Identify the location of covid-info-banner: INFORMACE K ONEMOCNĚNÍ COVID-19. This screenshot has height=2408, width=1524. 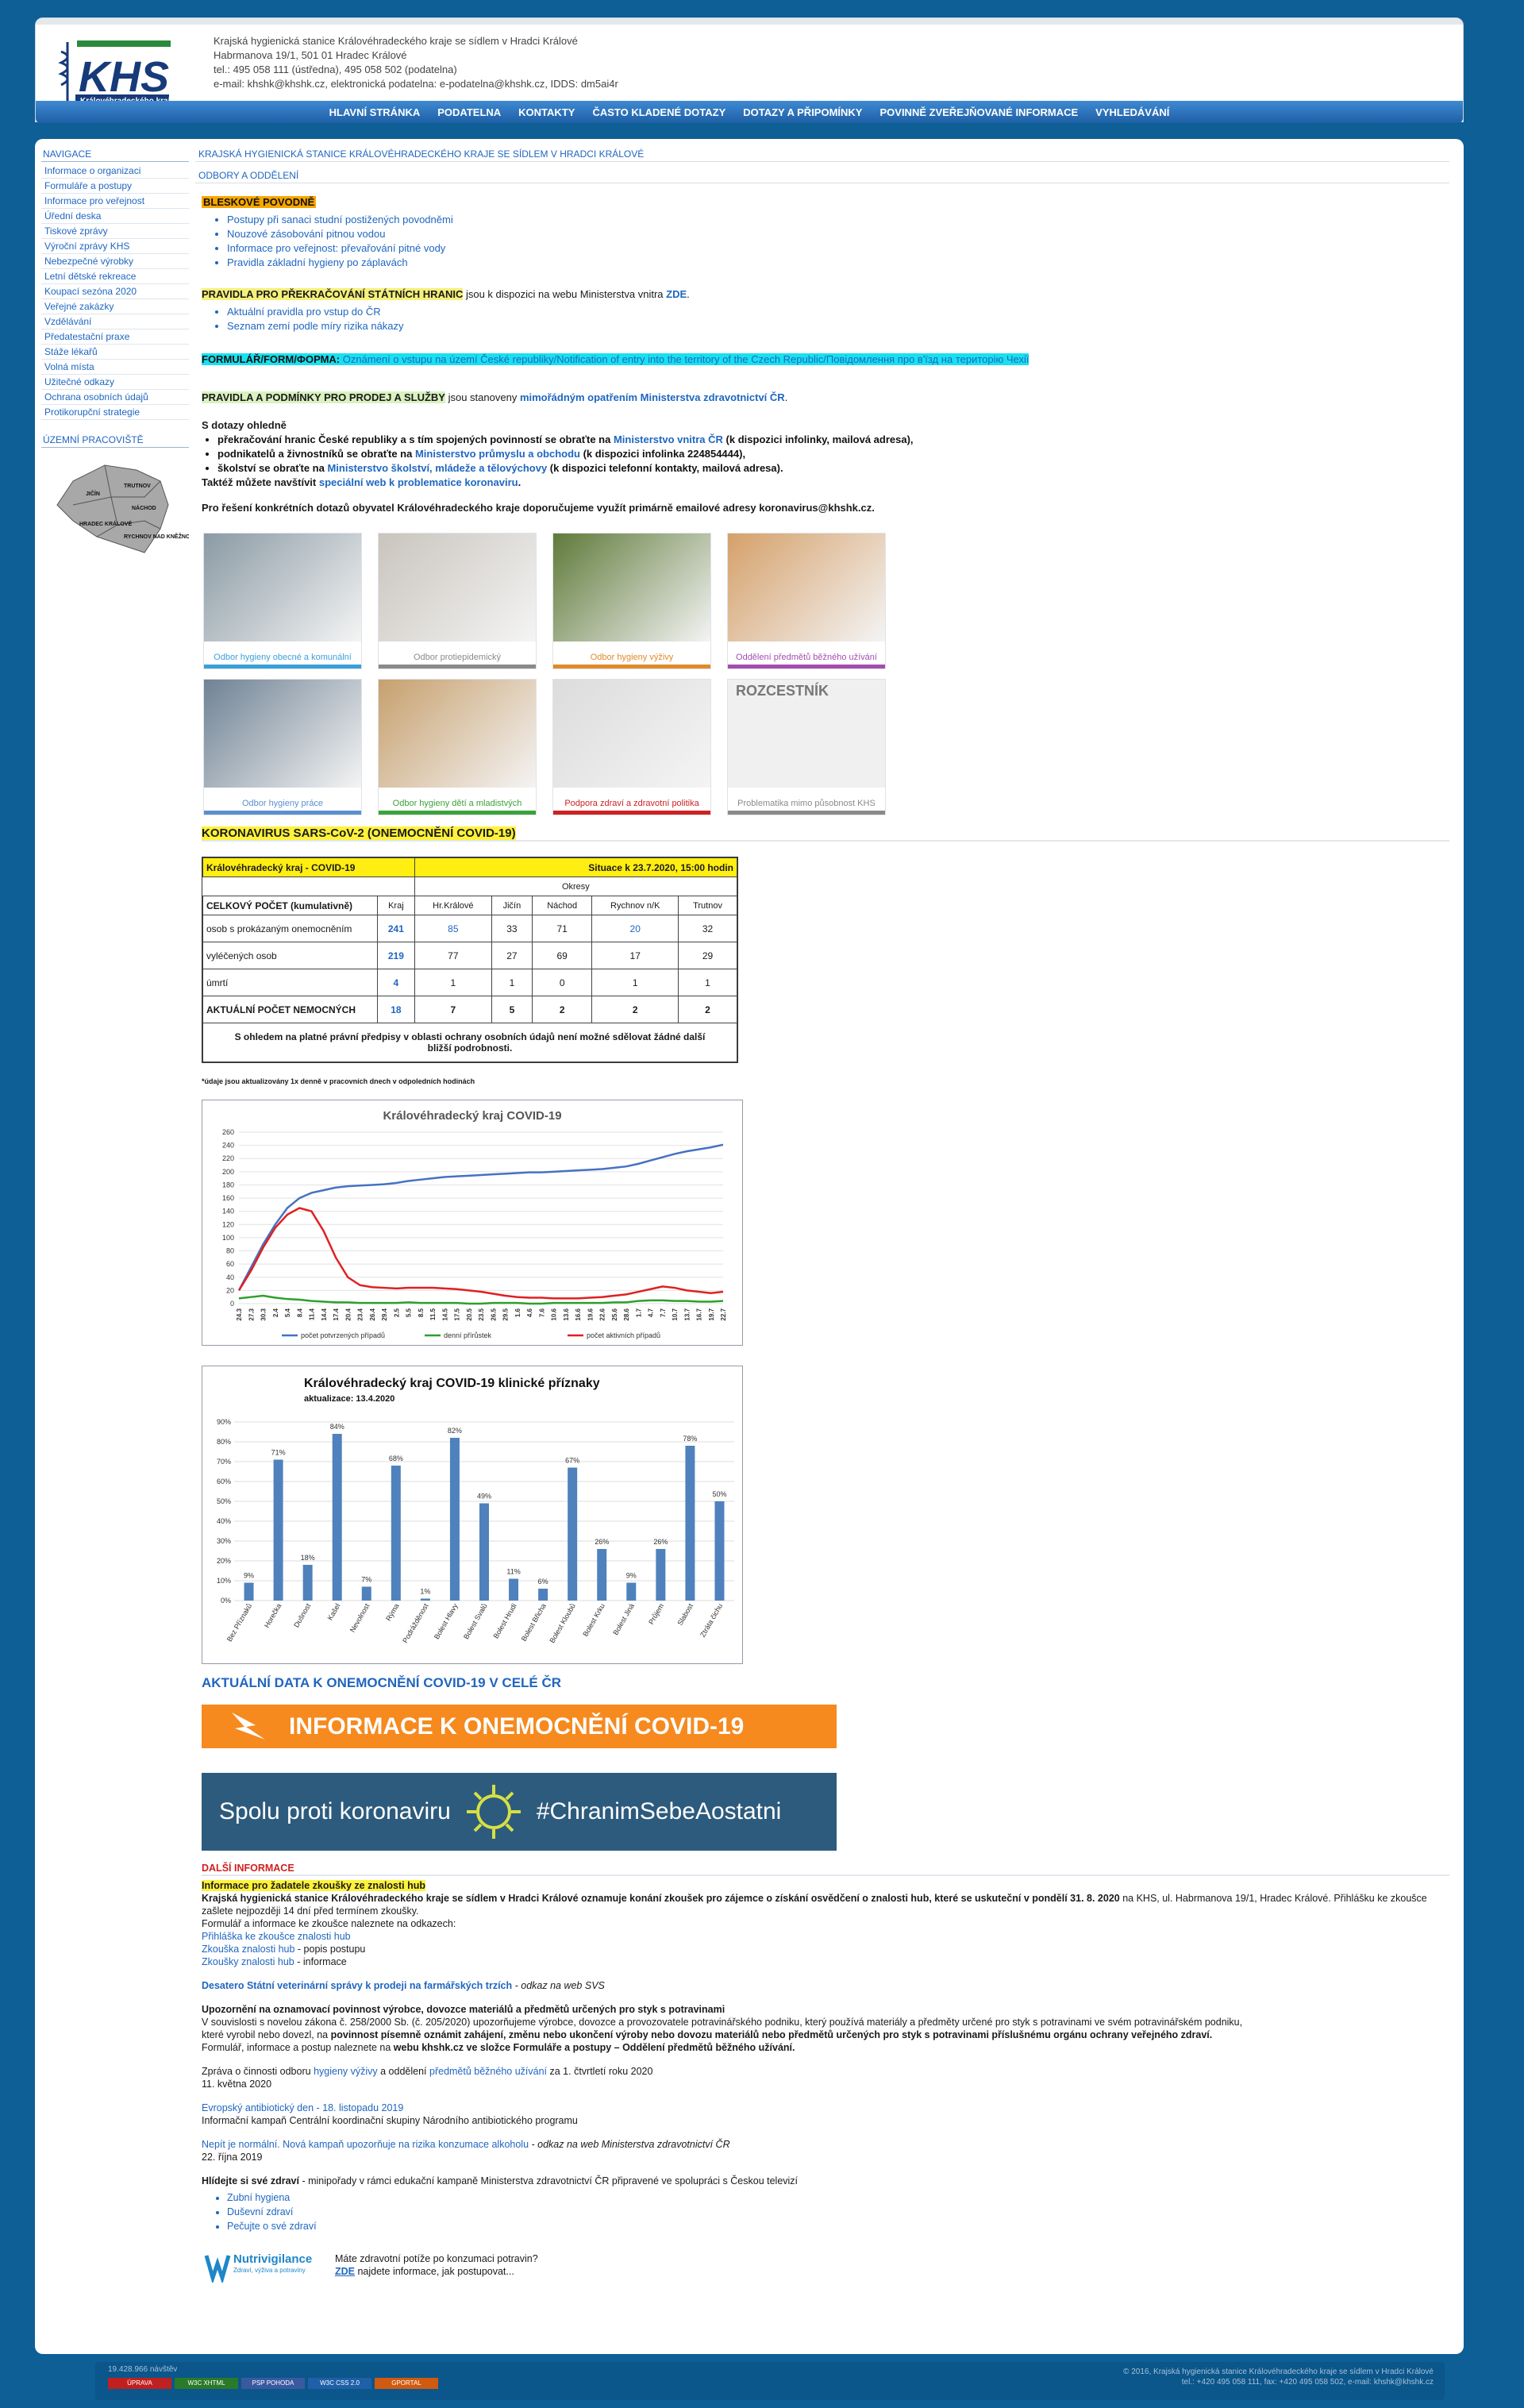
(519, 1726).